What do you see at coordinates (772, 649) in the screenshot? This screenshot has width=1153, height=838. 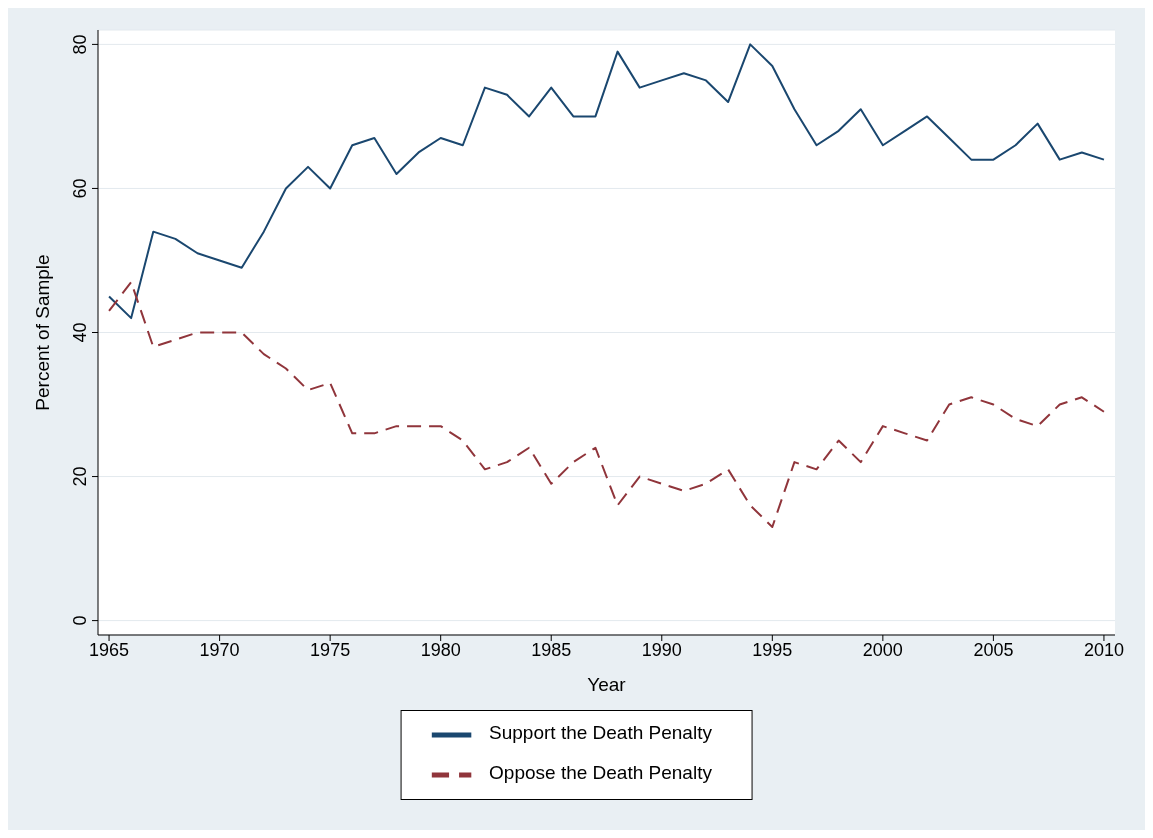 I see `x-tick-label: 1995` at bounding box center [772, 649].